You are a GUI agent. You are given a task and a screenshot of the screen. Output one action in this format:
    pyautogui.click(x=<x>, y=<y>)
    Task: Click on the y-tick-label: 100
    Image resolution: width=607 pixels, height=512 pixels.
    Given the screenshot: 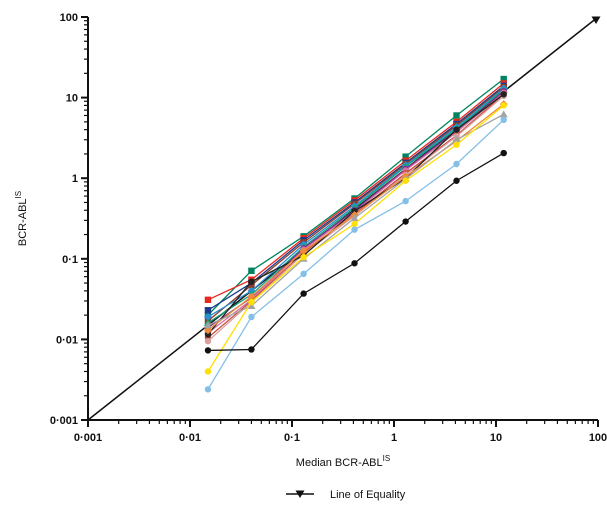 What is the action you would take?
    pyautogui.click(x=69, y=18)
    